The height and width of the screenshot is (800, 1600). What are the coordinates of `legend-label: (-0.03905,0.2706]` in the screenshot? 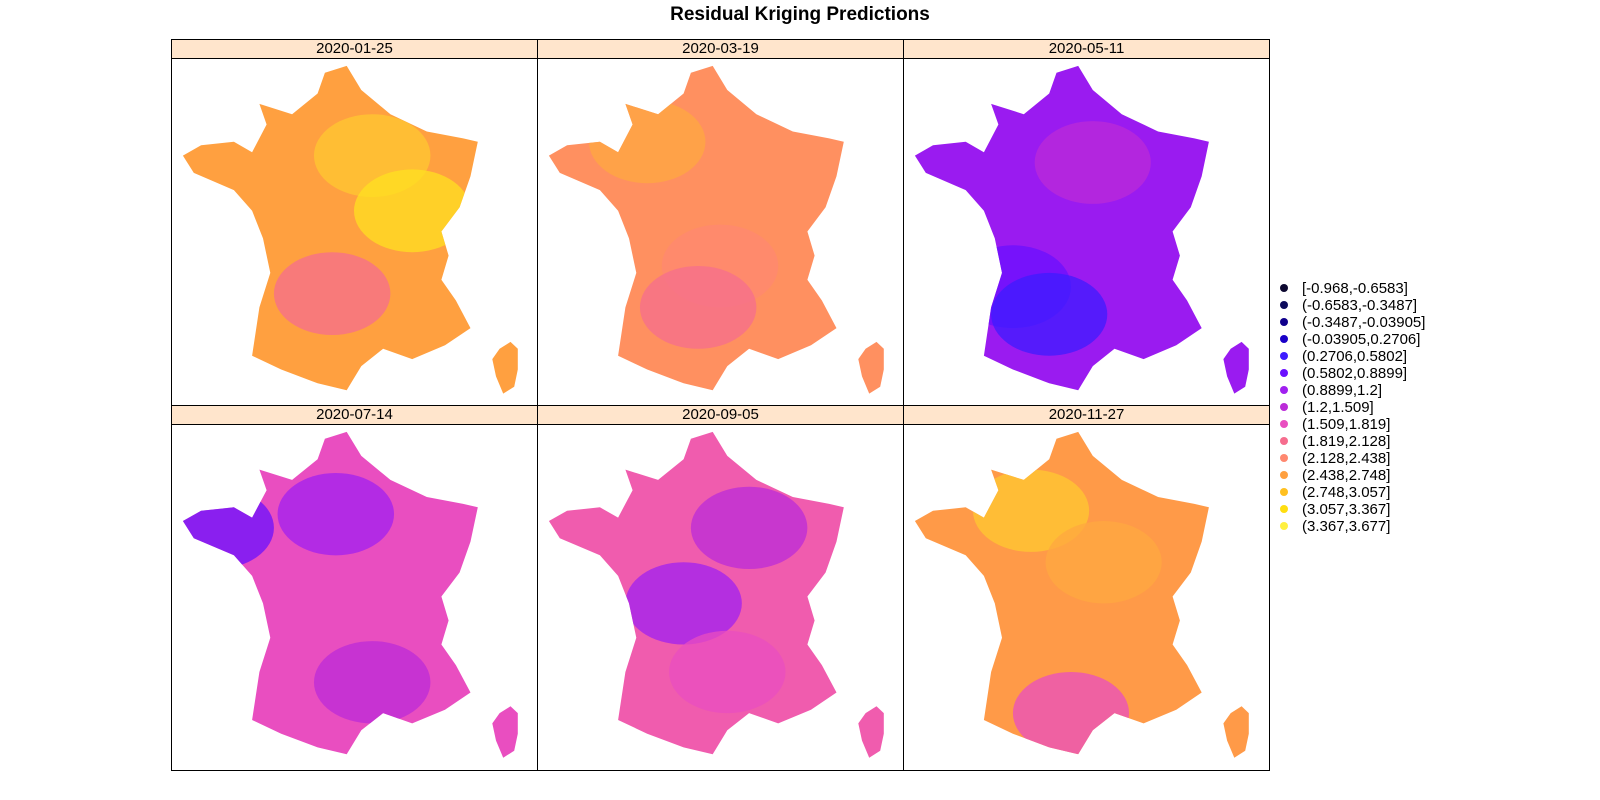 It's located at (1361, 339).